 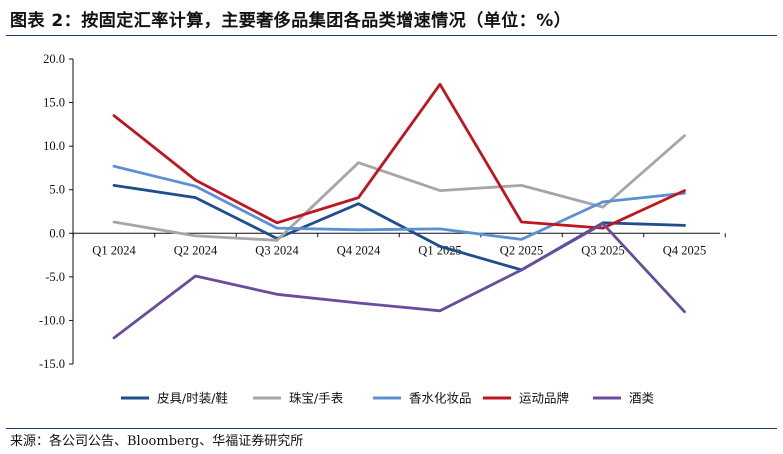 I want to click on x-tick-label: Q4 2025, so click(x=684, y=250).